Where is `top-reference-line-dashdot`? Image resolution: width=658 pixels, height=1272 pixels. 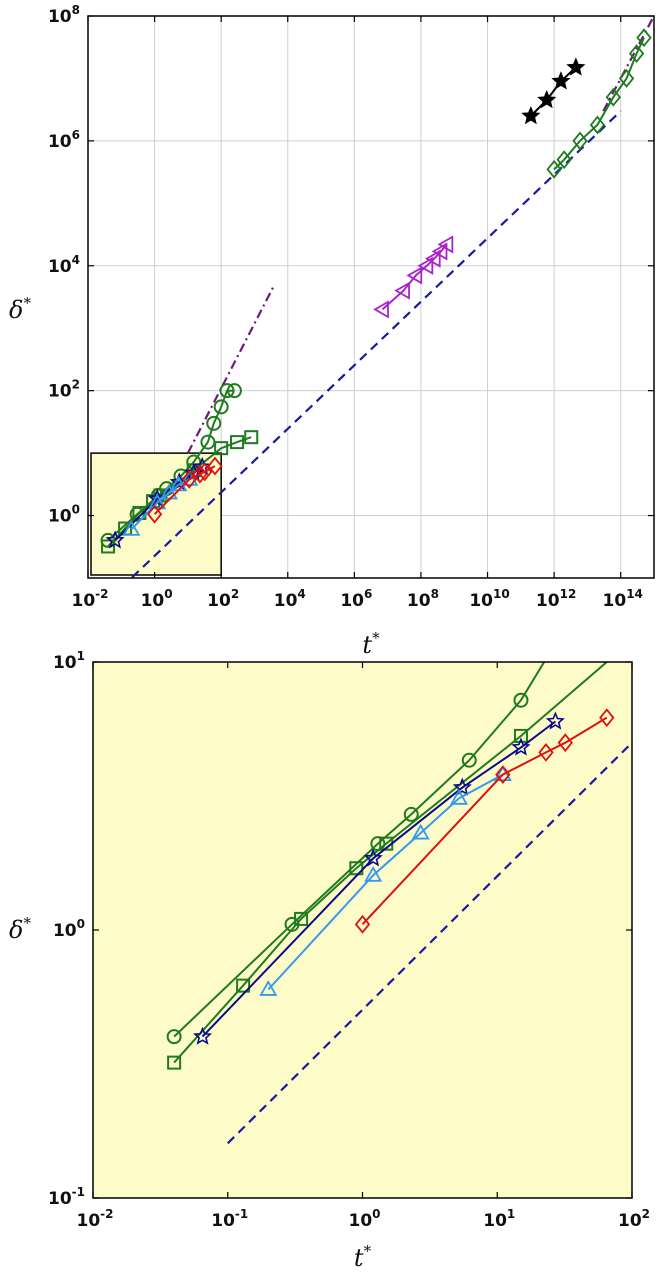 top-reference-line-dashdot is located at coordinates (231, 369).